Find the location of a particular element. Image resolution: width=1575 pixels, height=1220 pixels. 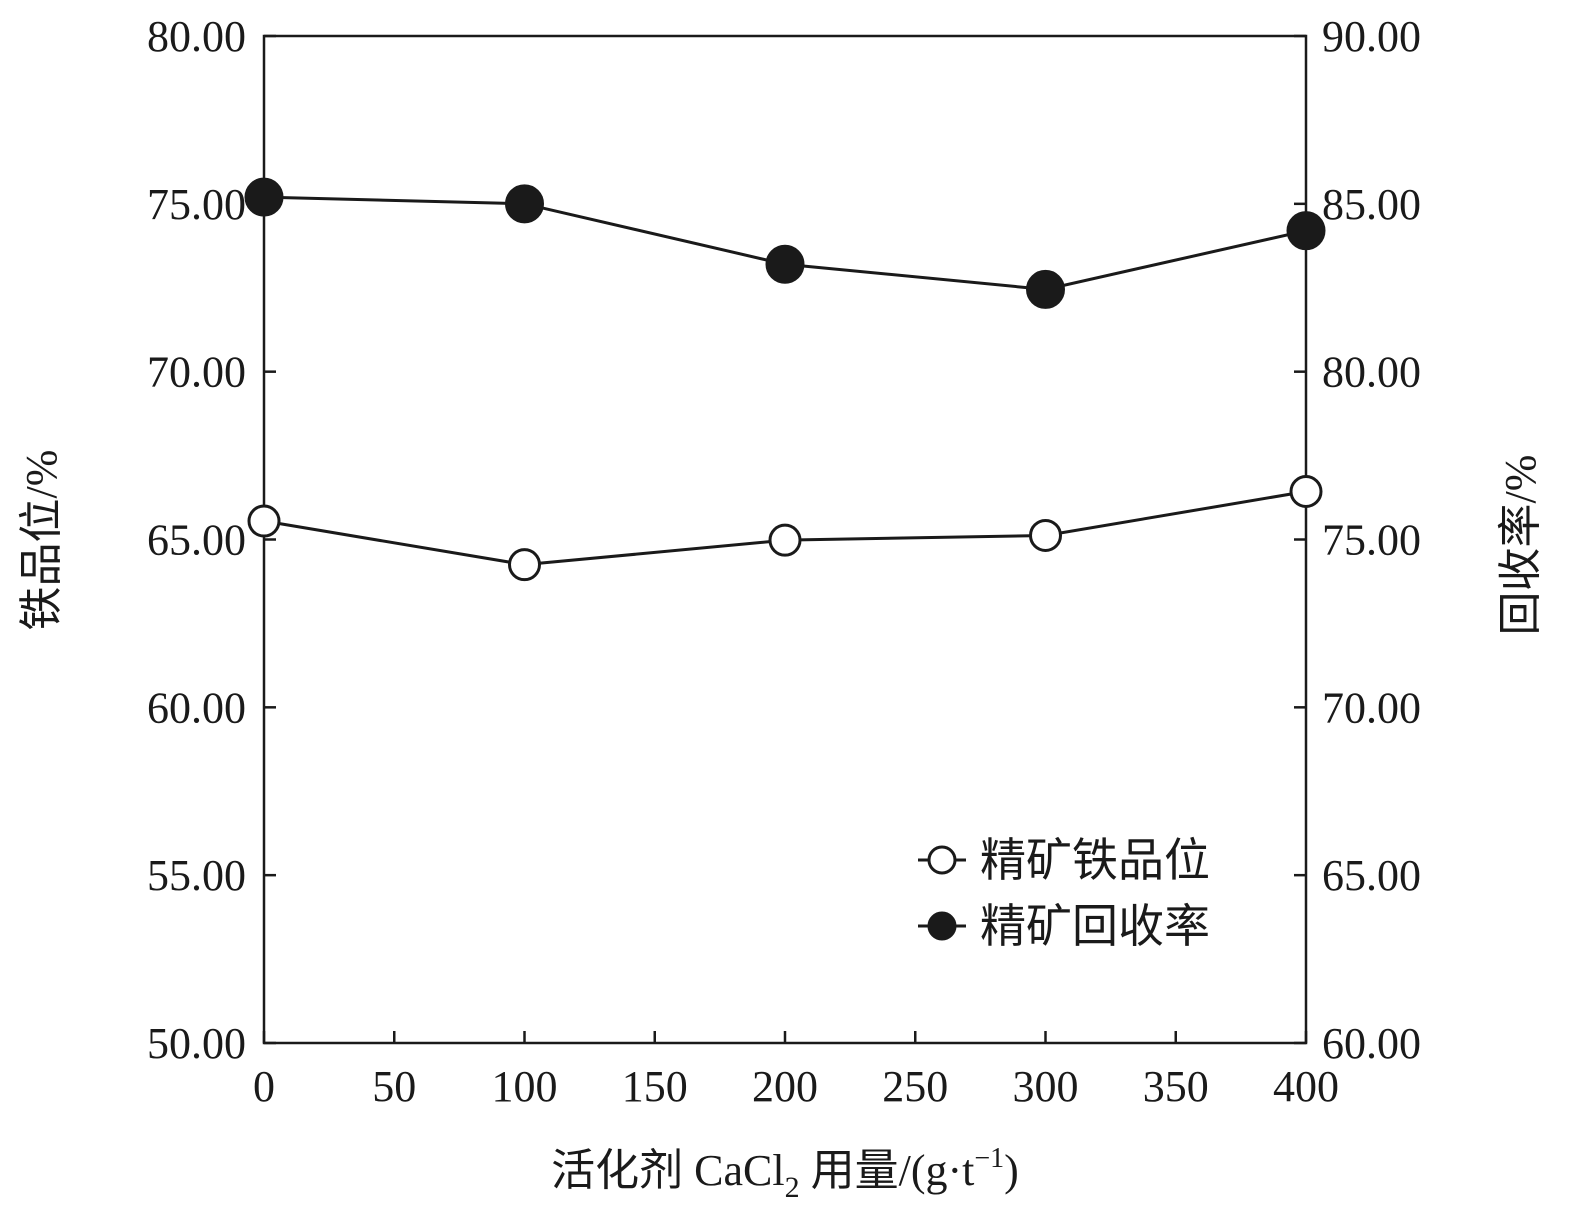

left-y-tick-label: 55.00 is located at coordinates (196, 875).